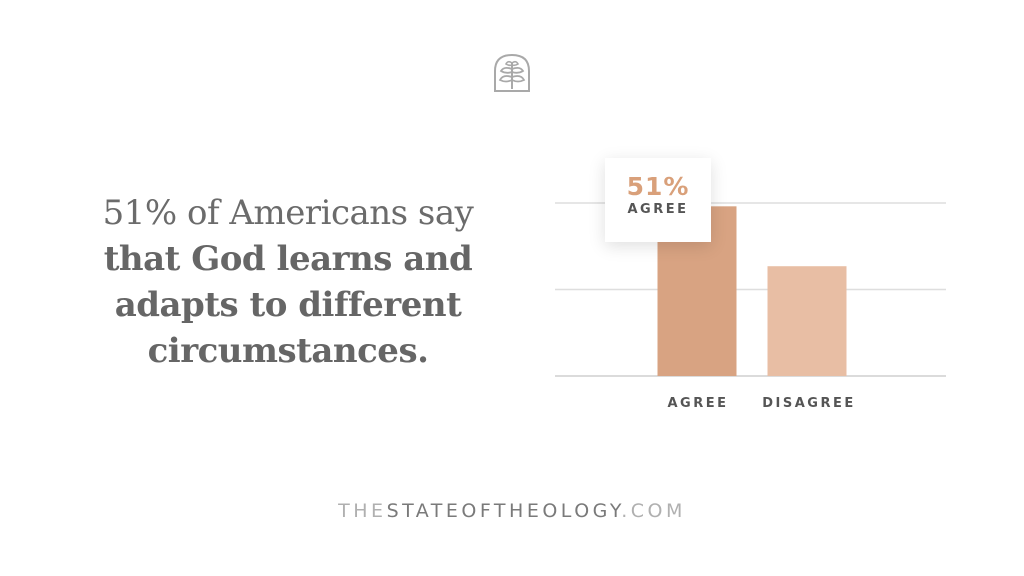  I want to click on agree-callout: 51% AGREE, so click(658, 200).